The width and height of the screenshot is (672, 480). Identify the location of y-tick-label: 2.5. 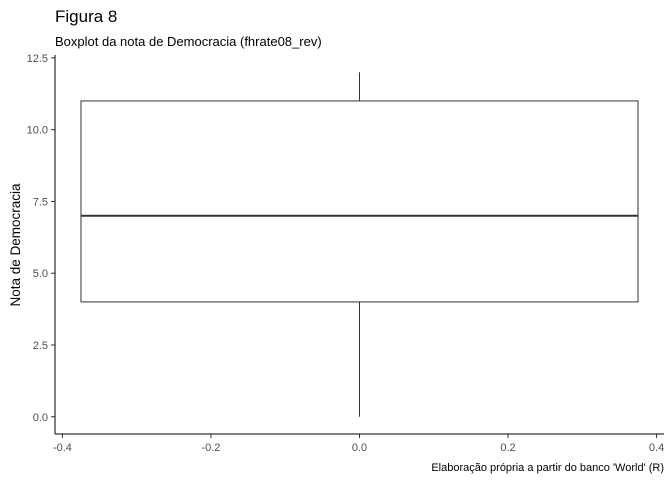
(40, 346).